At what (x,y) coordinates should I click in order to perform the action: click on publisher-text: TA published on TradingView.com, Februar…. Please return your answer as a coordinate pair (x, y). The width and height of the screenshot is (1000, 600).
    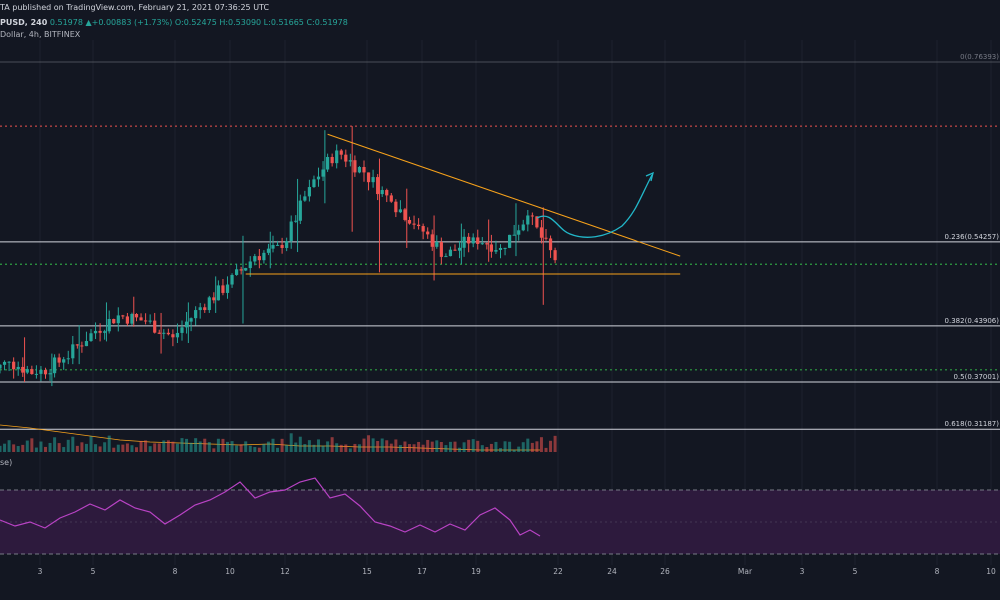
    Looking at the image, I should click on (135, 7).